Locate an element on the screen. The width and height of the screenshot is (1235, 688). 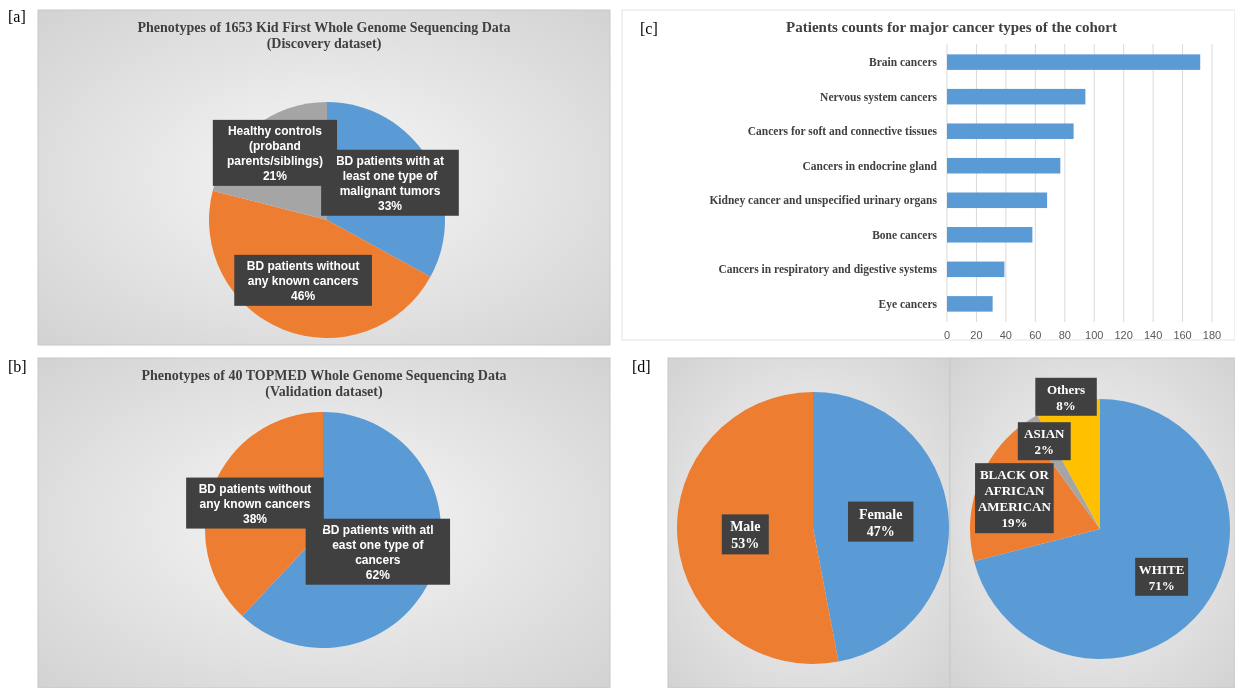
x-tick-label: 120 is located at coordinates (1123, 335).